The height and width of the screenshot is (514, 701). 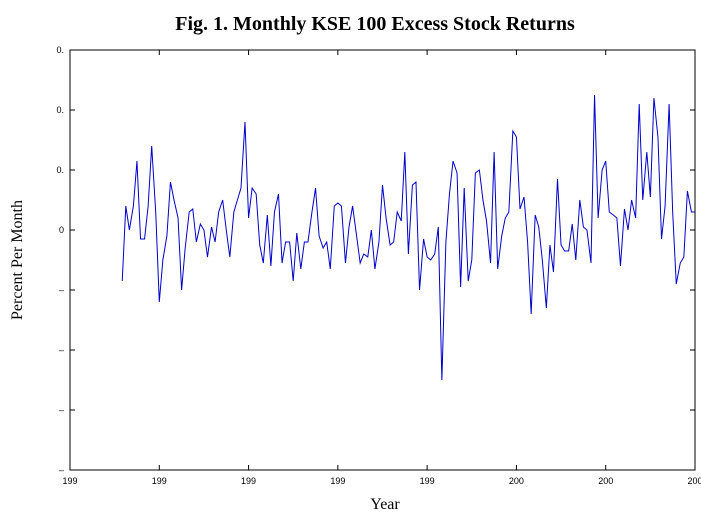 What do you see at coordinates (17, 260) in the screenshot?
I see `y-axis-label: Percent Per Month` at bounding box center [17, 260].